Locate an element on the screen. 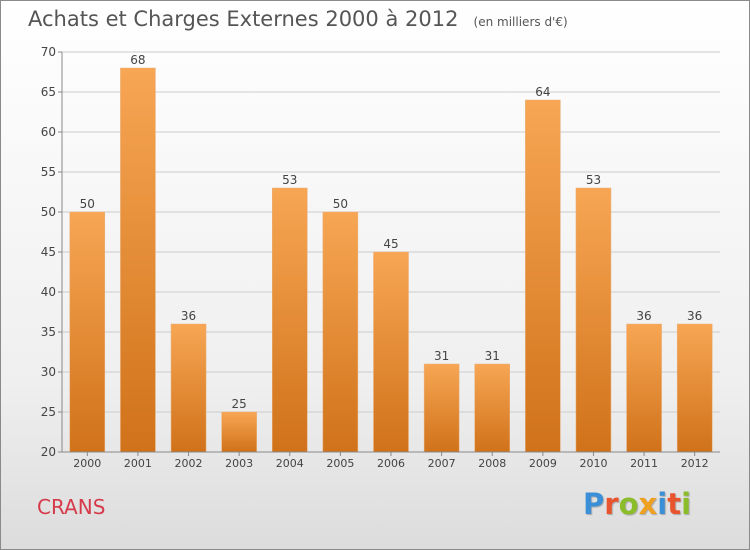 Image resolution: width=750 pixels, height=550 pixels. x-tick-label: 2007 is located at coordinates (442, 463).